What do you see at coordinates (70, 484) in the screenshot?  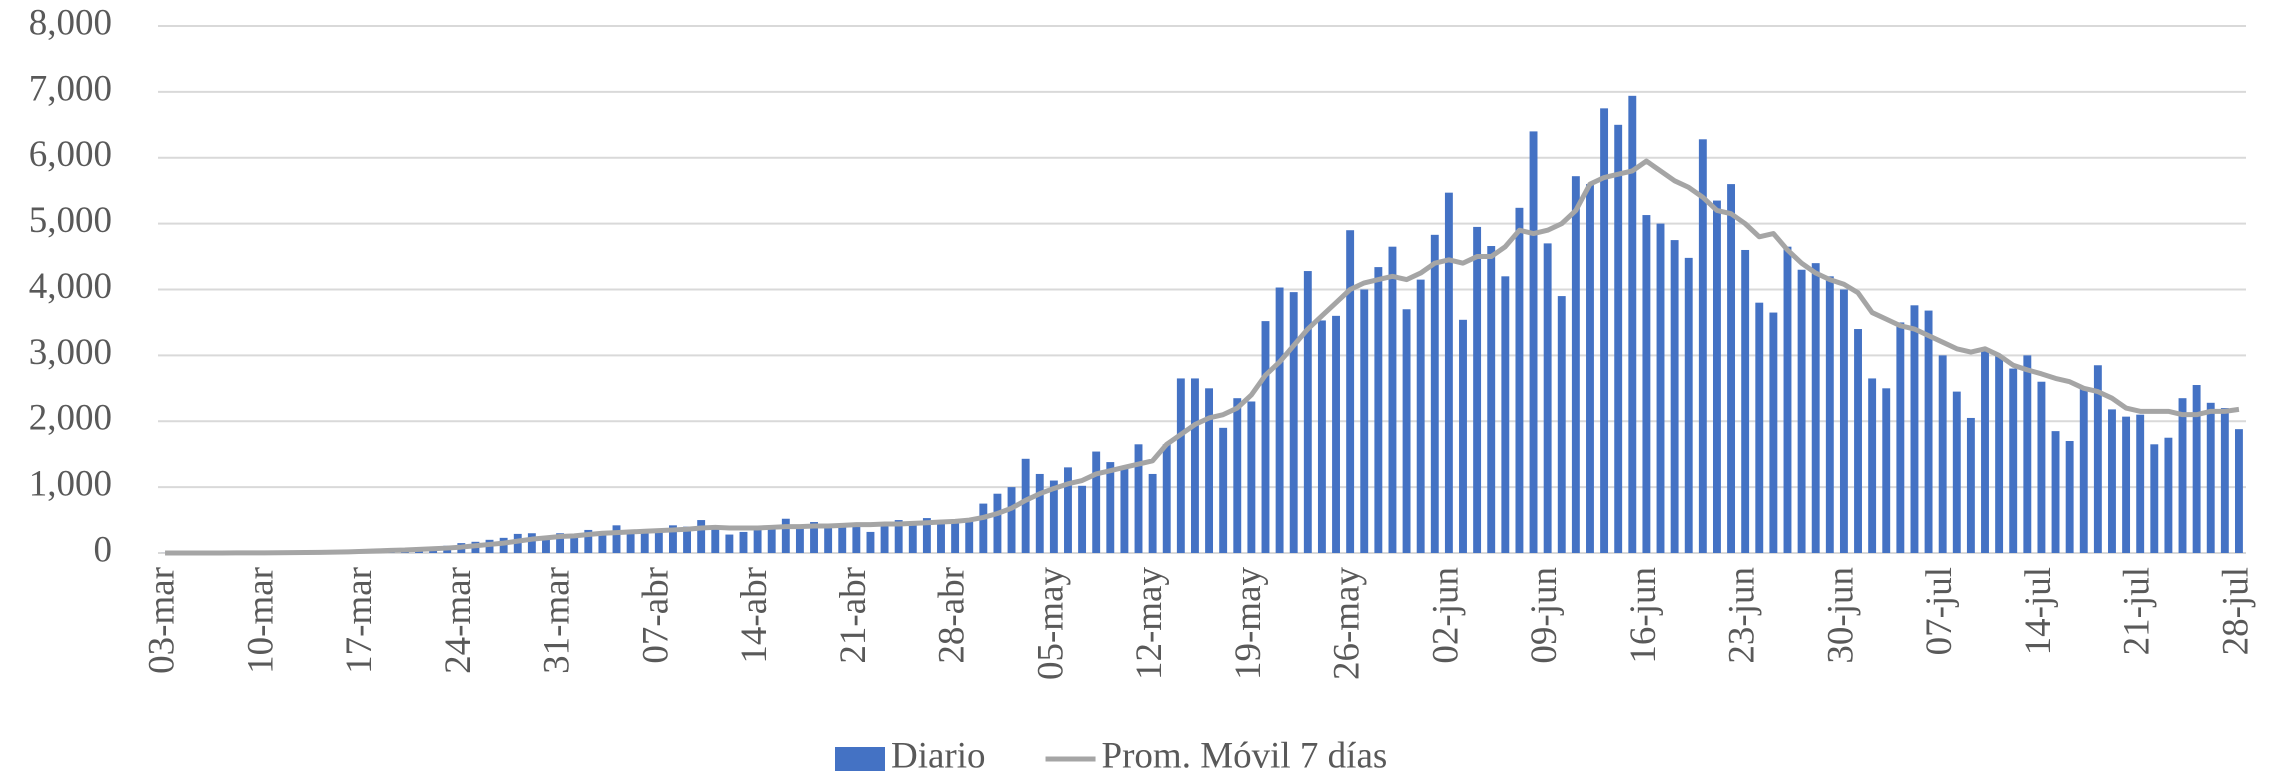 I see `y-tick-label: 1,000` at bounding box center [70, 484].